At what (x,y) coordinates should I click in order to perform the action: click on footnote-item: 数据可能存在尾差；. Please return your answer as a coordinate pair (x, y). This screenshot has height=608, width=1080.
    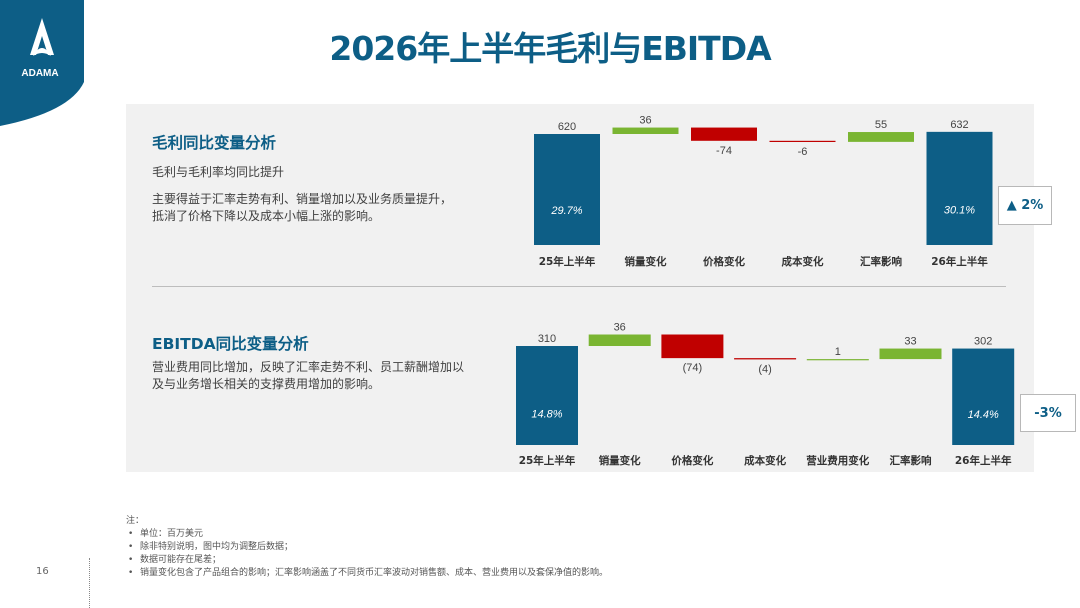
    Looking at the image, I should click on (368, 560).